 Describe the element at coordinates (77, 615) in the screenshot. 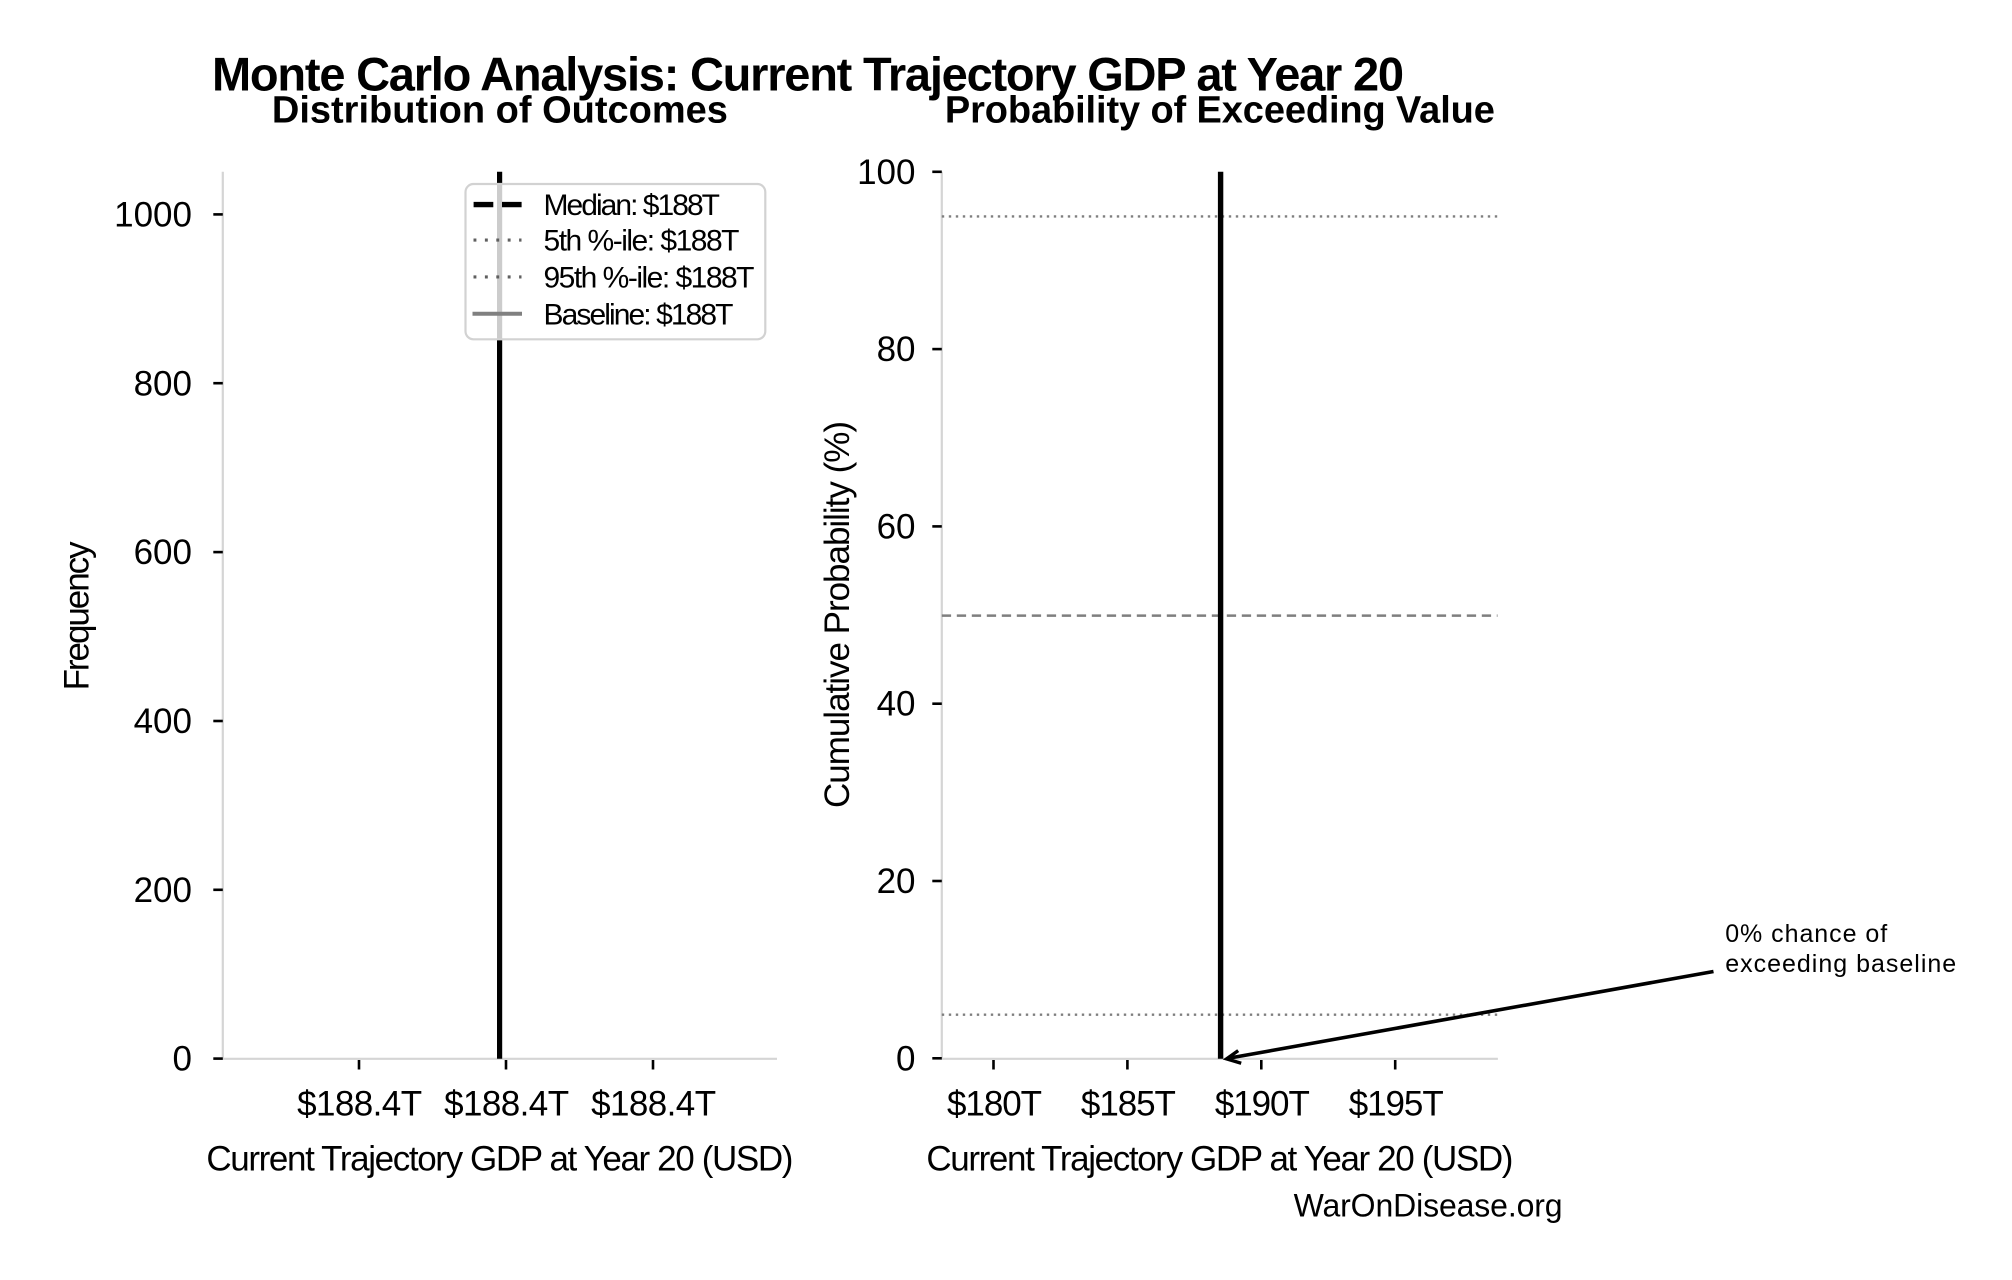

I see `svg-text: Frequency` at that location.